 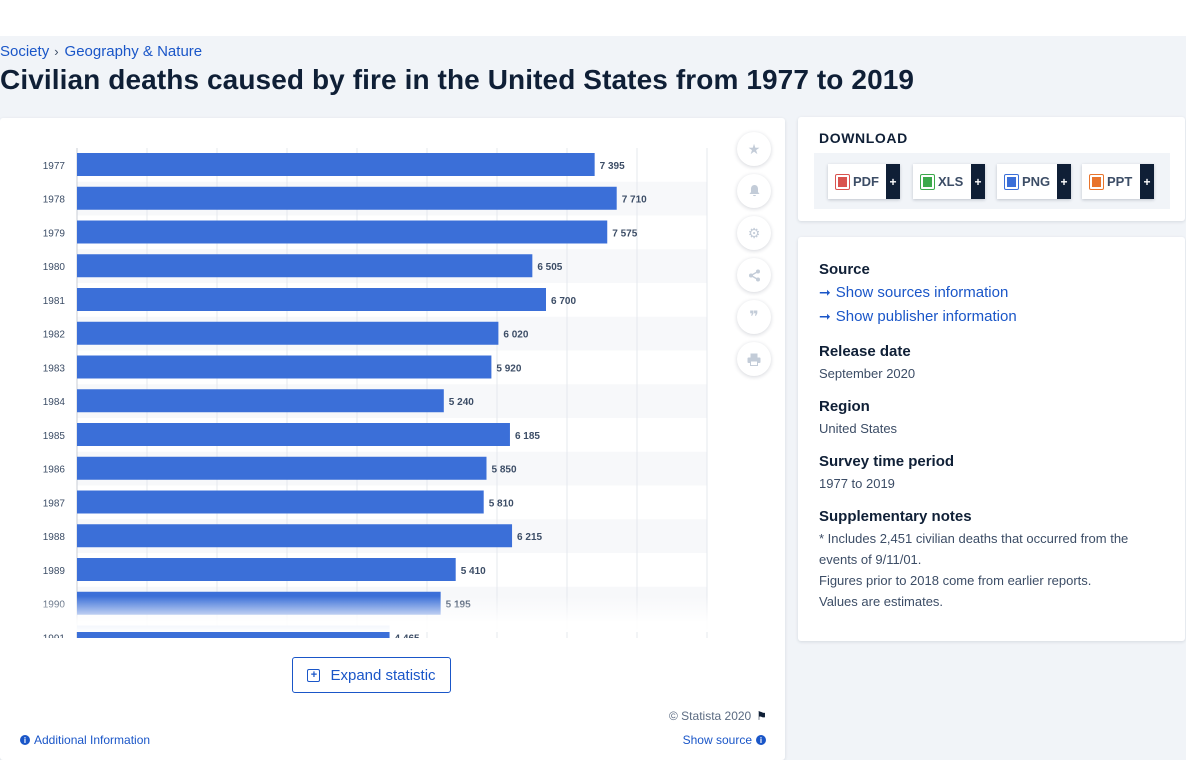 What do you see at coordinates (501, 503) in the screenshot?
I see `value-label: 5 810` at bounding box center [501, 503].